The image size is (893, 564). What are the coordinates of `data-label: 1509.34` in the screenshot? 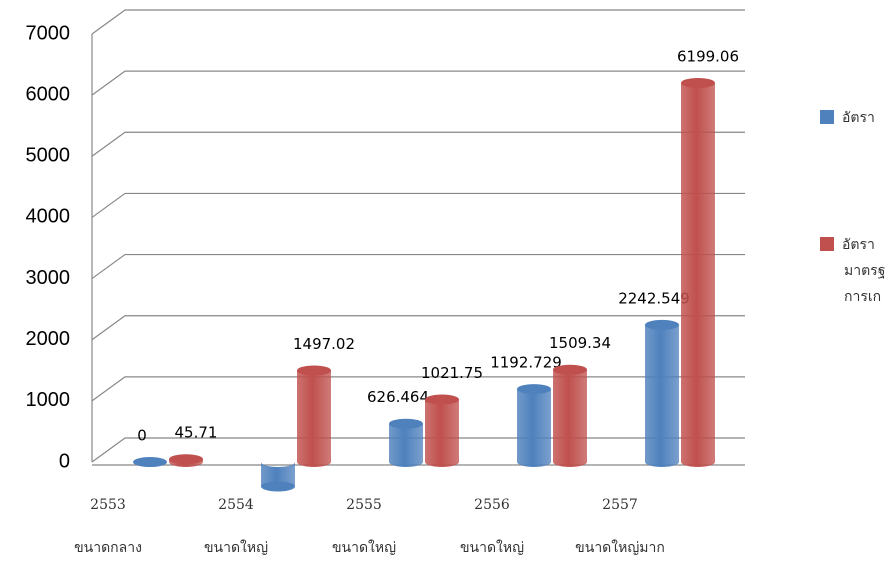 It's located at (580, 343).